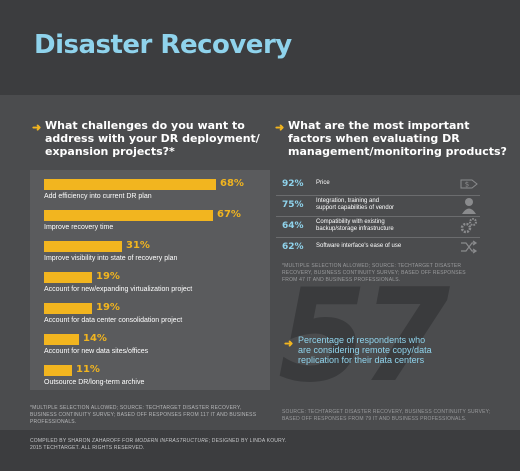 This screenshot has height=471, width=520. I want to click on factor-label-line: backup/storage infrastructure, so click(355, 229).